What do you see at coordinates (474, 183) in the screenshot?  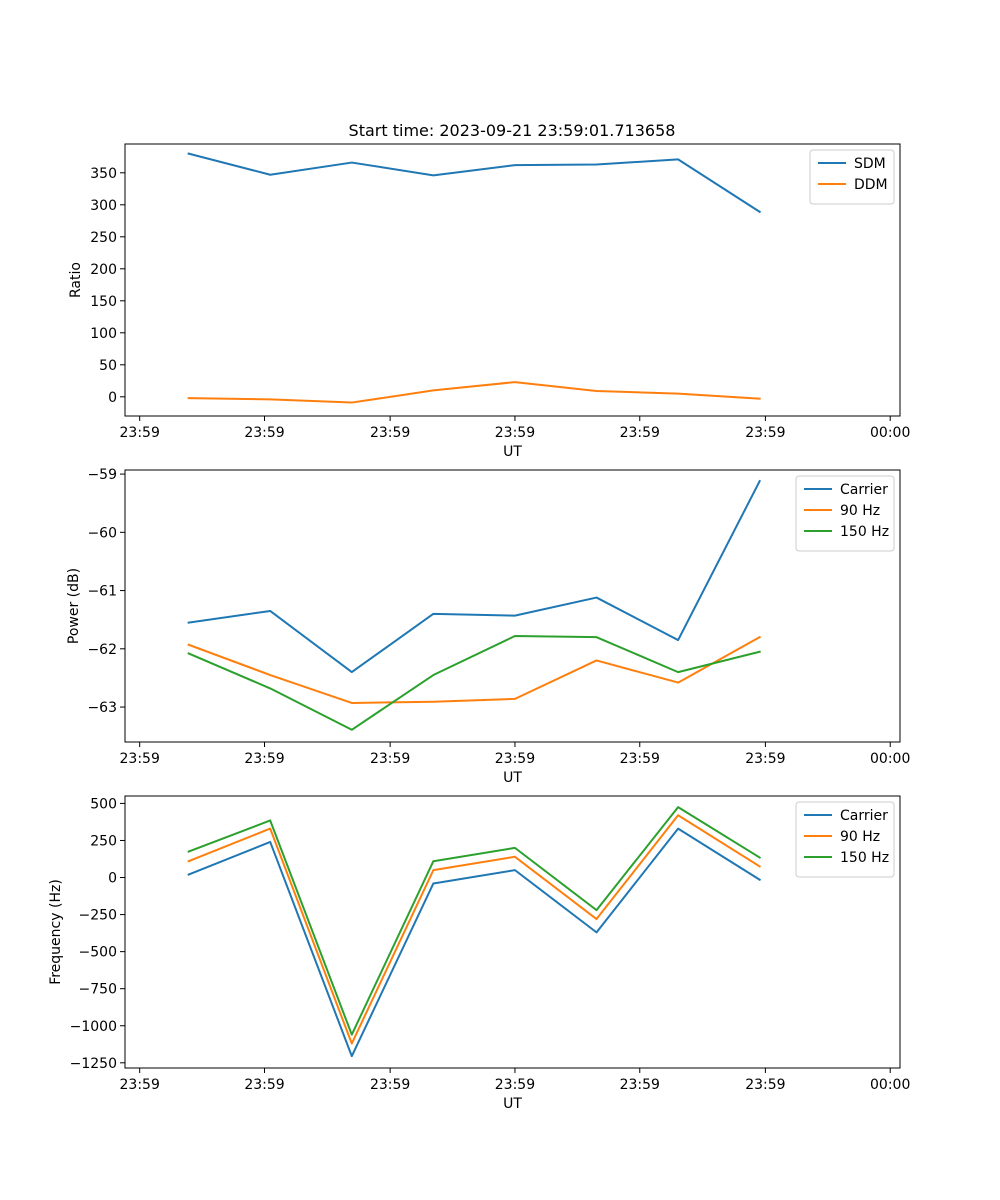 I see `series-line-sdm` at bounding box center [474, 183].